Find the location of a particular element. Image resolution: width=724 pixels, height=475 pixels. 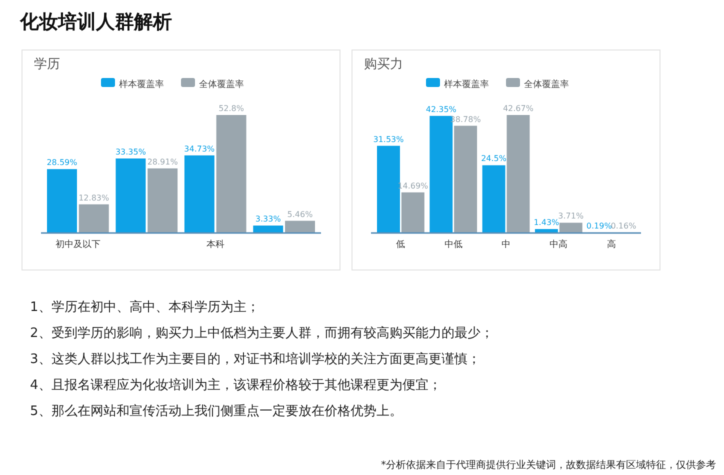

x-tick-label: 中高 is located at coordinates (559, 244).